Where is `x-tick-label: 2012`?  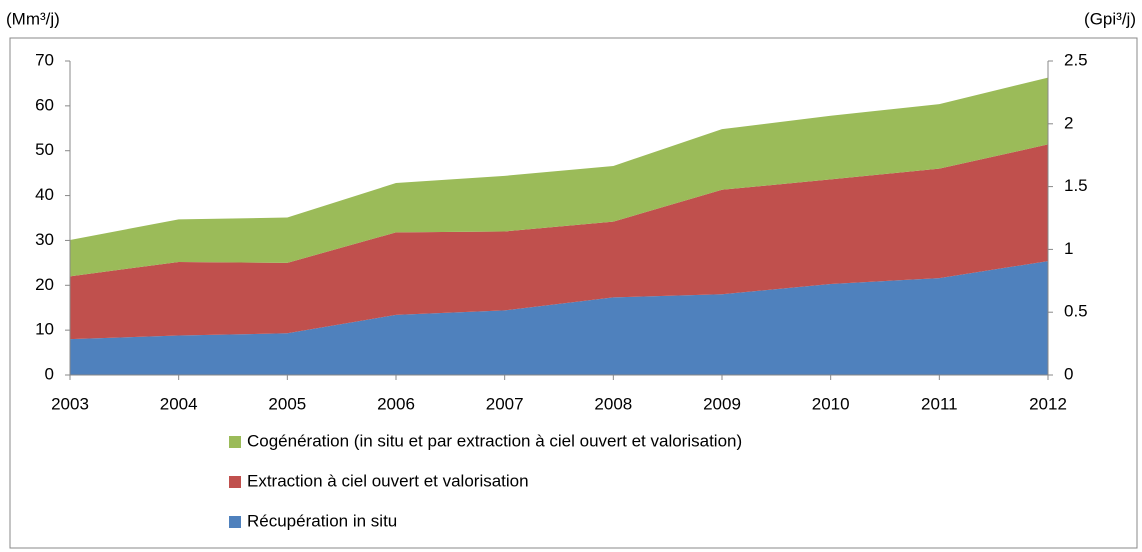 x-tick-label: 2012 is located at coordinates (1048, 403).